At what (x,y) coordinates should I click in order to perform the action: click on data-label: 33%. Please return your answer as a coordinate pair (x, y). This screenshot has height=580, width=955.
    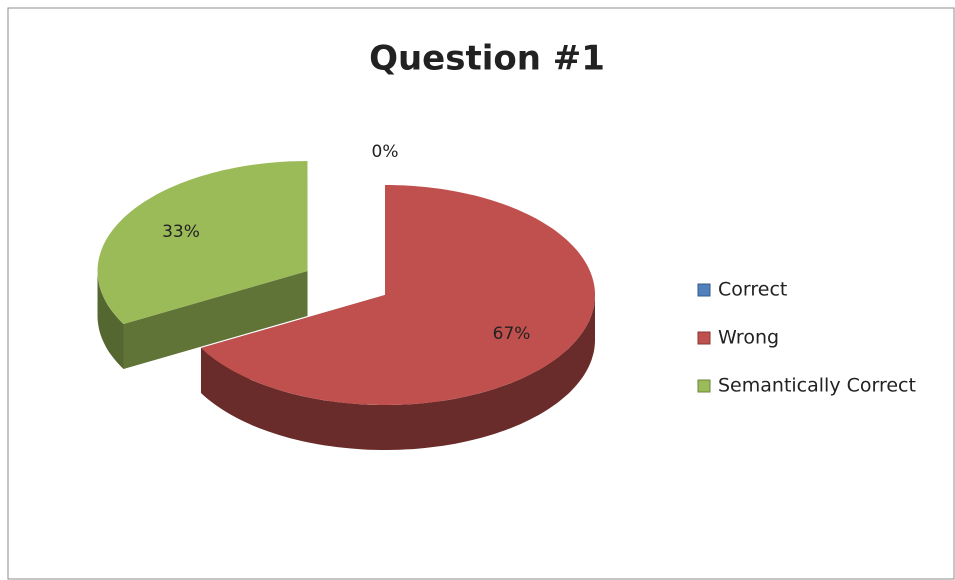
    Looking at the image, I should click on (181, 232).